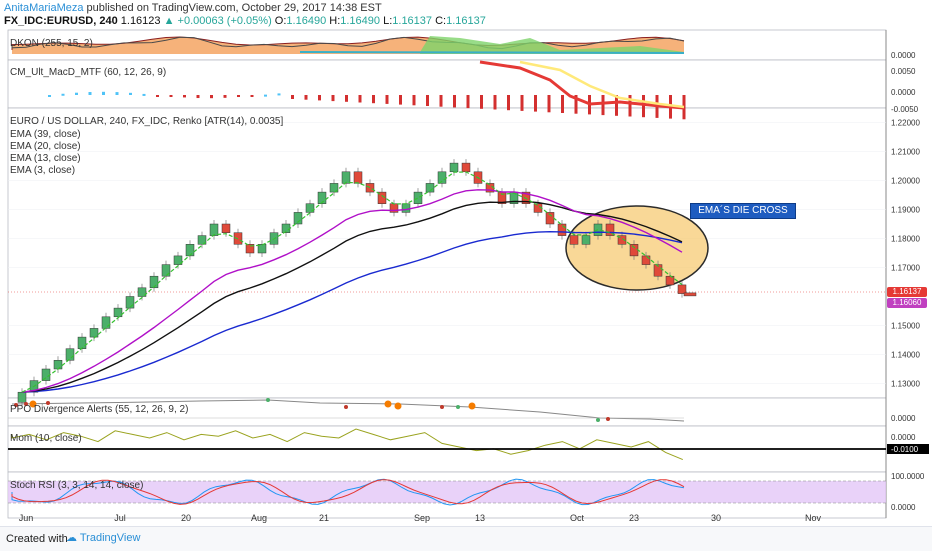 This screenshot has width=932, height=551. Describe the element at coordinates (37, 539) in the screenshot. I see `created-with-label: Created with` at that location.